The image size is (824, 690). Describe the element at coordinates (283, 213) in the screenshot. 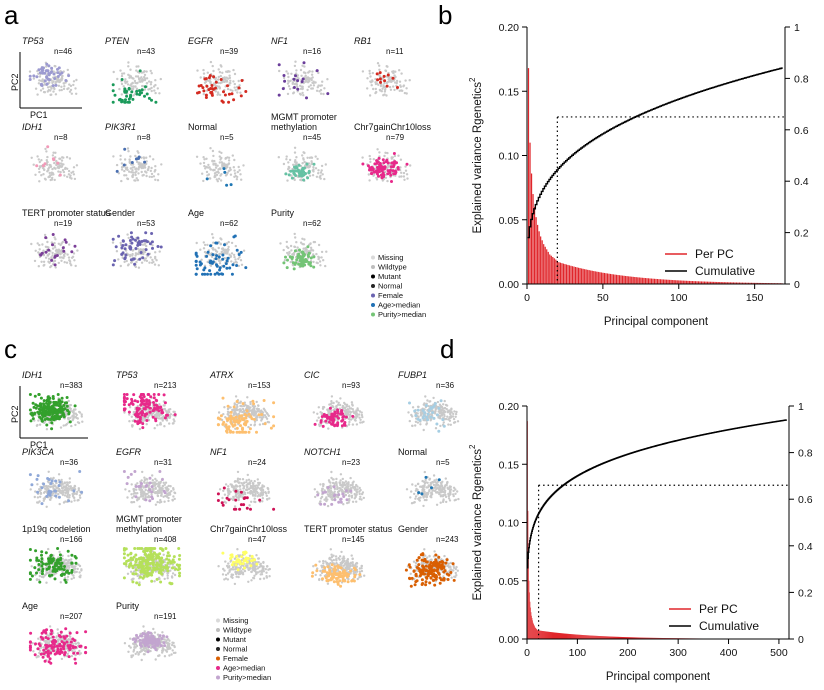

I see `tile-label: Purity` at that location.